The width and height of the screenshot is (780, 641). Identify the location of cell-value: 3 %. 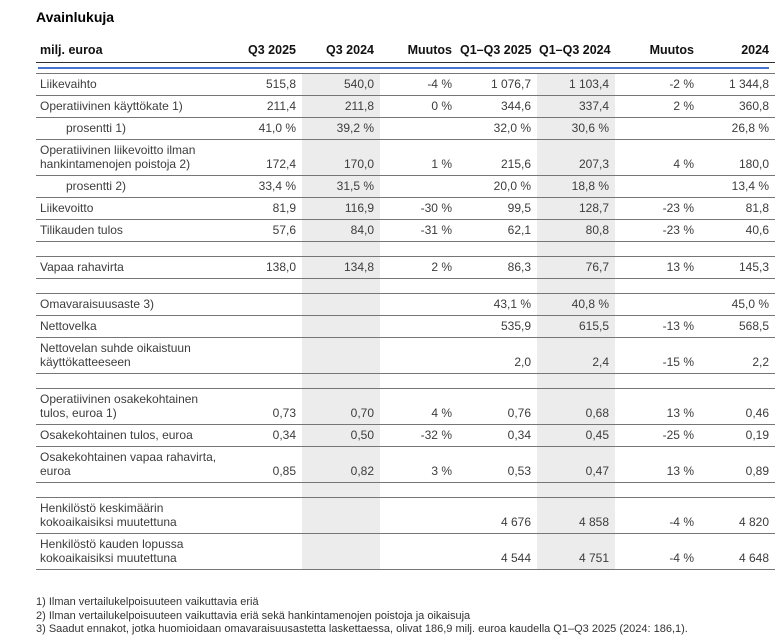
(419, 464).